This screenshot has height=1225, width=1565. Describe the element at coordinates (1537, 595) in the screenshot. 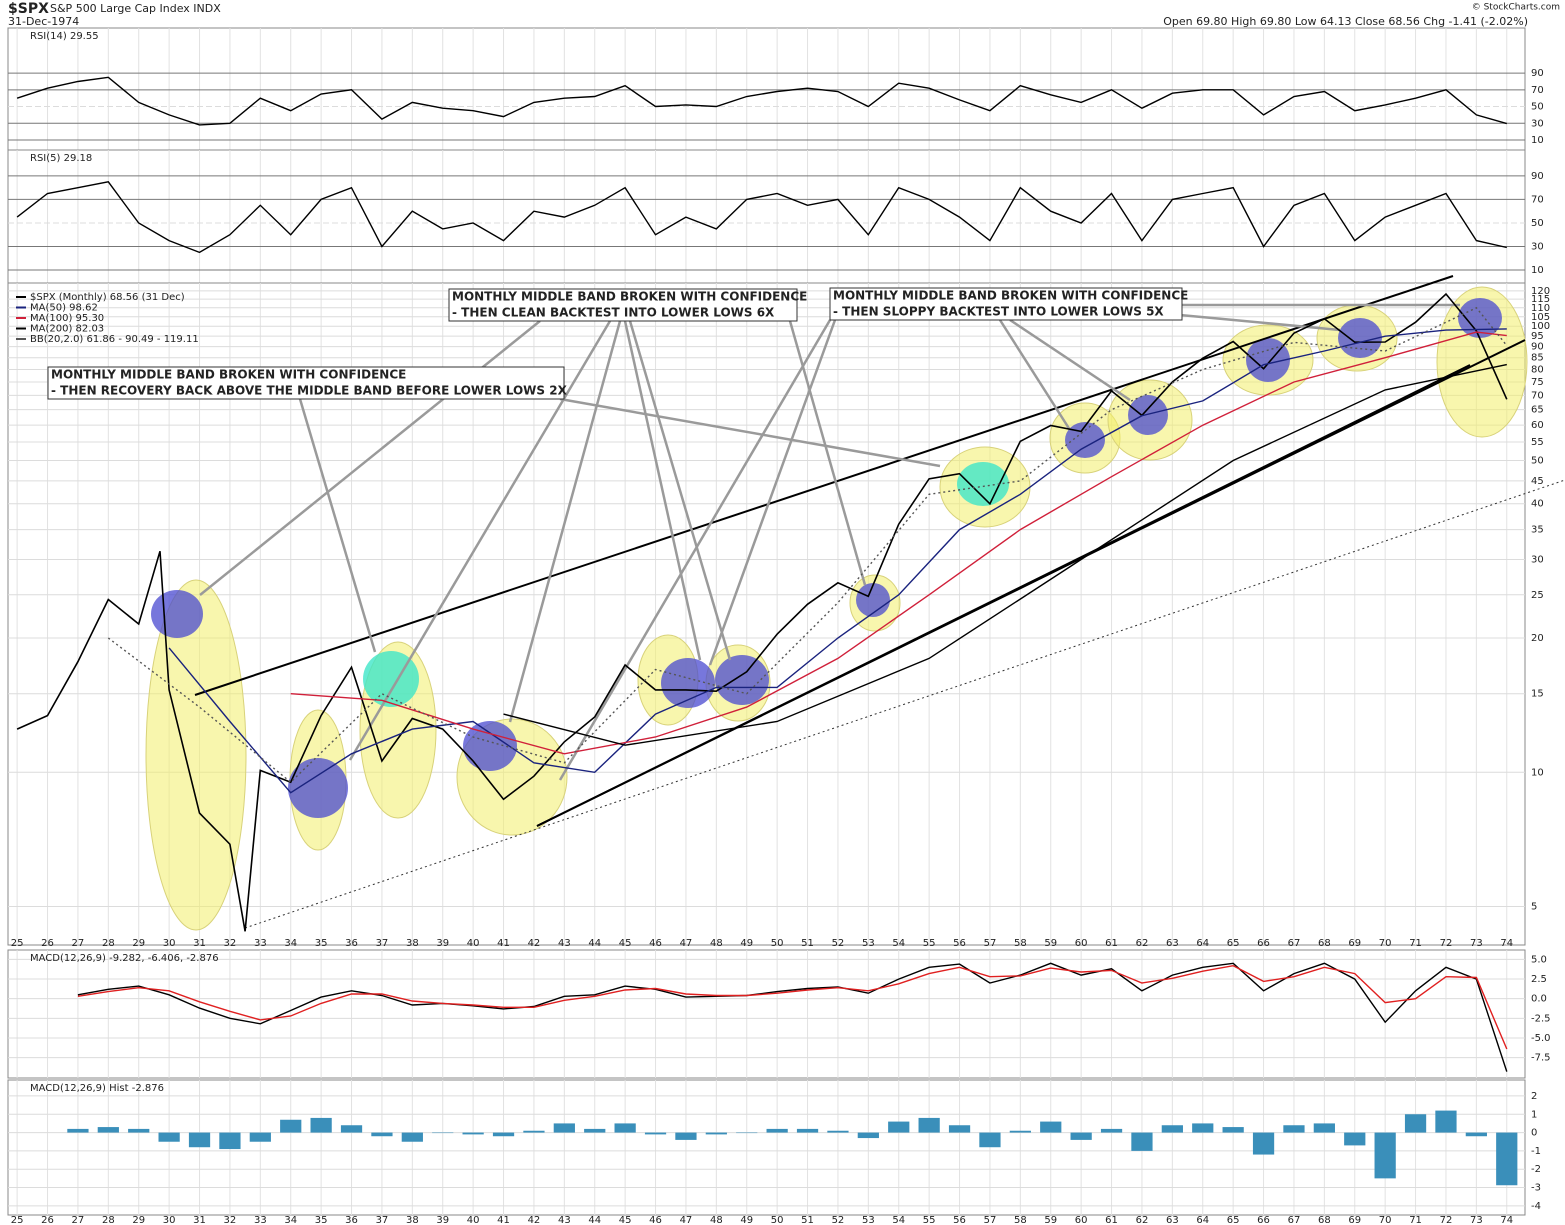

I see `y-tick-label: 25` at that location.